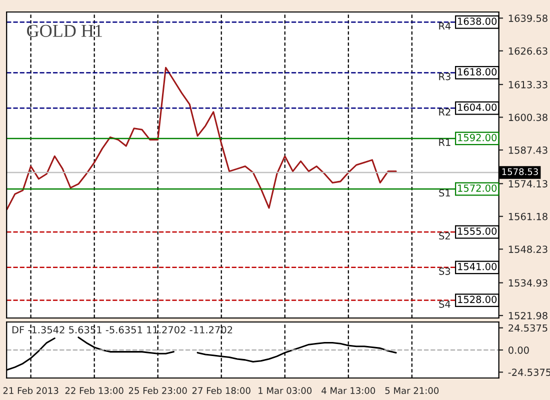 This screenshot has width=550, height=400. What do you see at coordinates (285, 390) in the screenshot?
I see `x-tick-label: 1 Mar 03:00` at bounding box center [285, 390].